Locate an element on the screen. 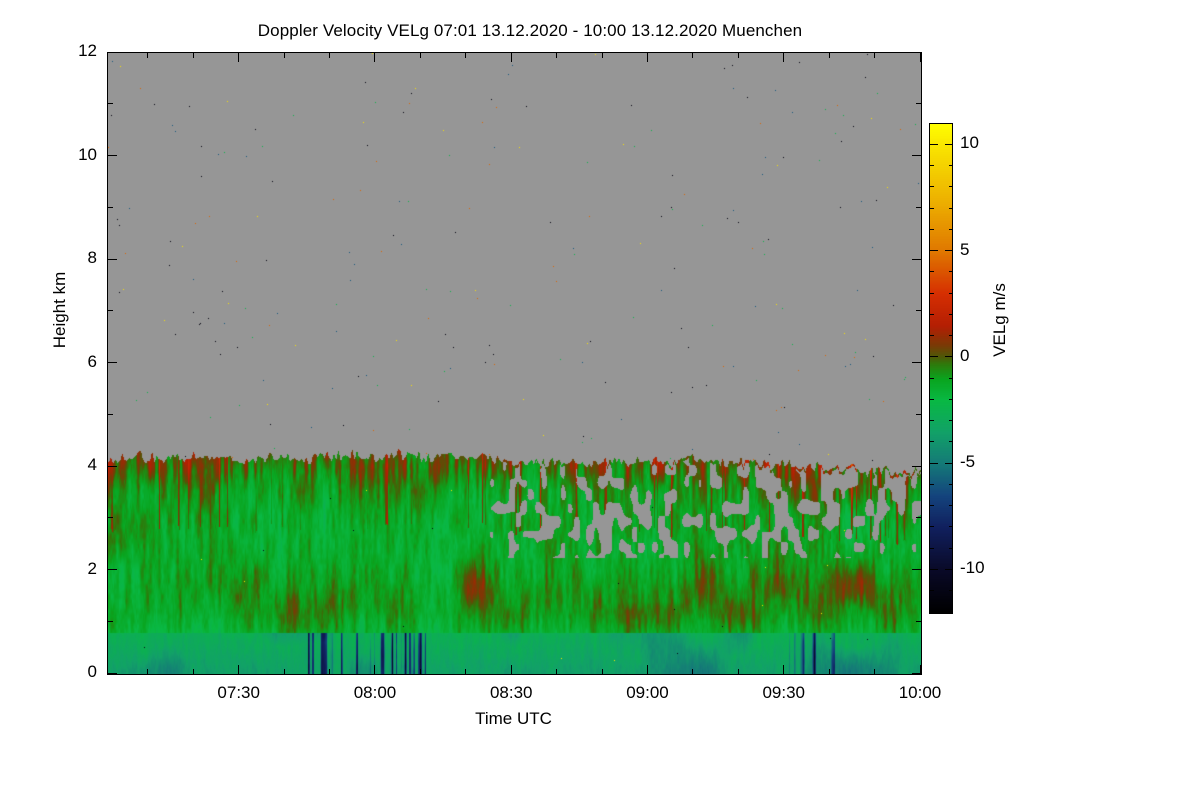  x-tick-label: 09:30 is located at coordinates (783, 692).